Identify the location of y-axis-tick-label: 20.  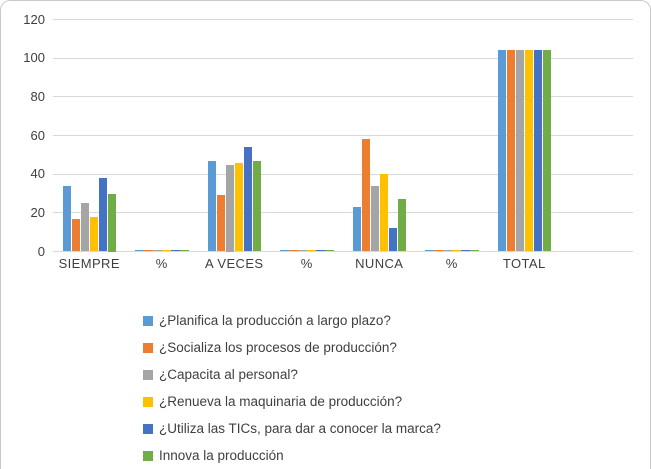
(37, 212).